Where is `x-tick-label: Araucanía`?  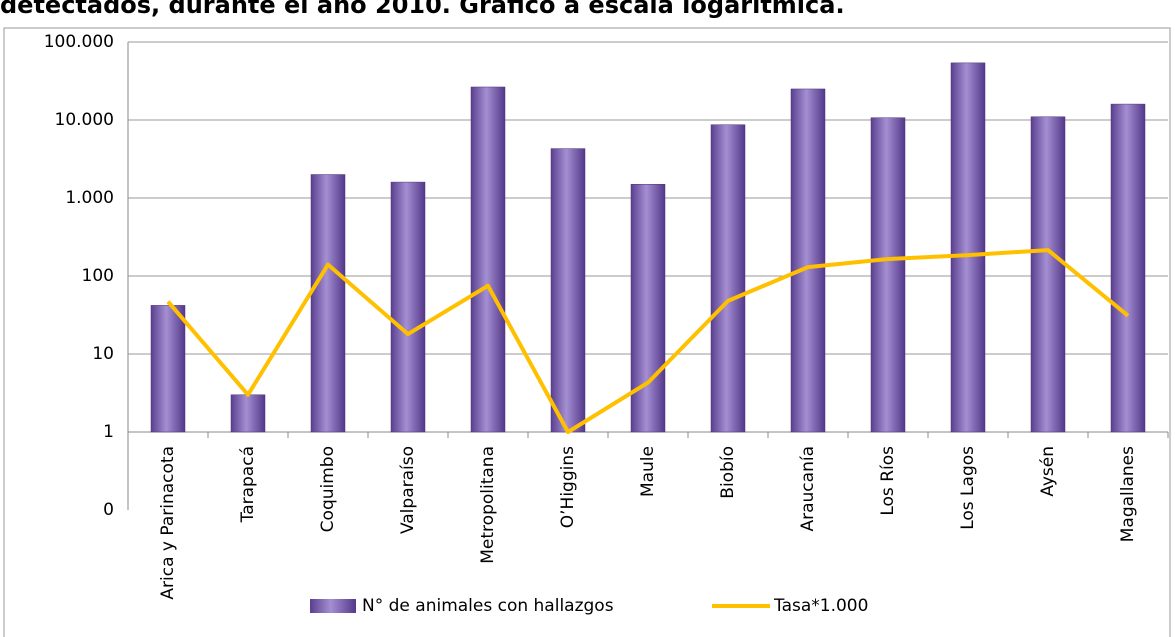 x-tick-label: Araucanía is located at coordinates (808, 489).